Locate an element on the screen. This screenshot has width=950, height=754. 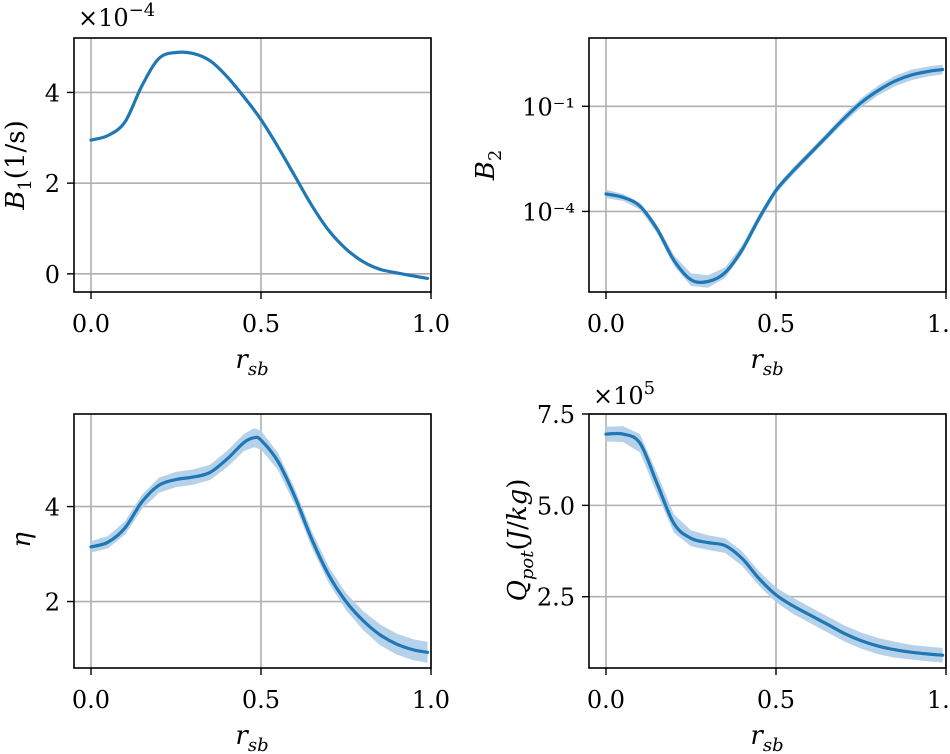
qpot-offset-label: ×10⁵ is located at coordinates (624, 394).